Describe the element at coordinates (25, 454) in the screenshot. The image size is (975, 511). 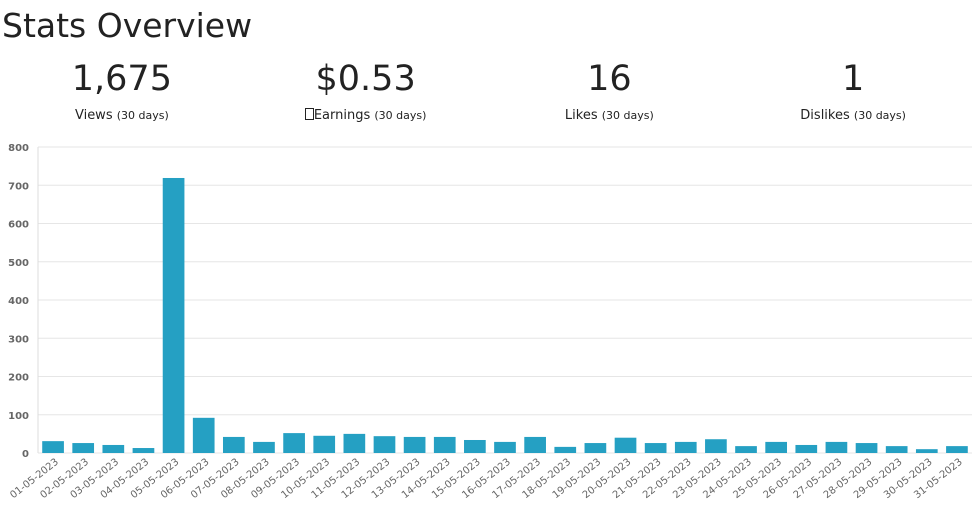
I see `y-tick-label: 0` at that location.